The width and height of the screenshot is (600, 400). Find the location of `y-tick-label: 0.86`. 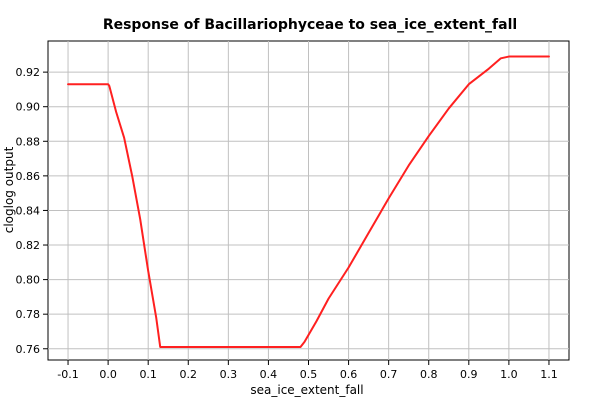

y-tick-label: 0.86 is located at coordinates (28, 176).